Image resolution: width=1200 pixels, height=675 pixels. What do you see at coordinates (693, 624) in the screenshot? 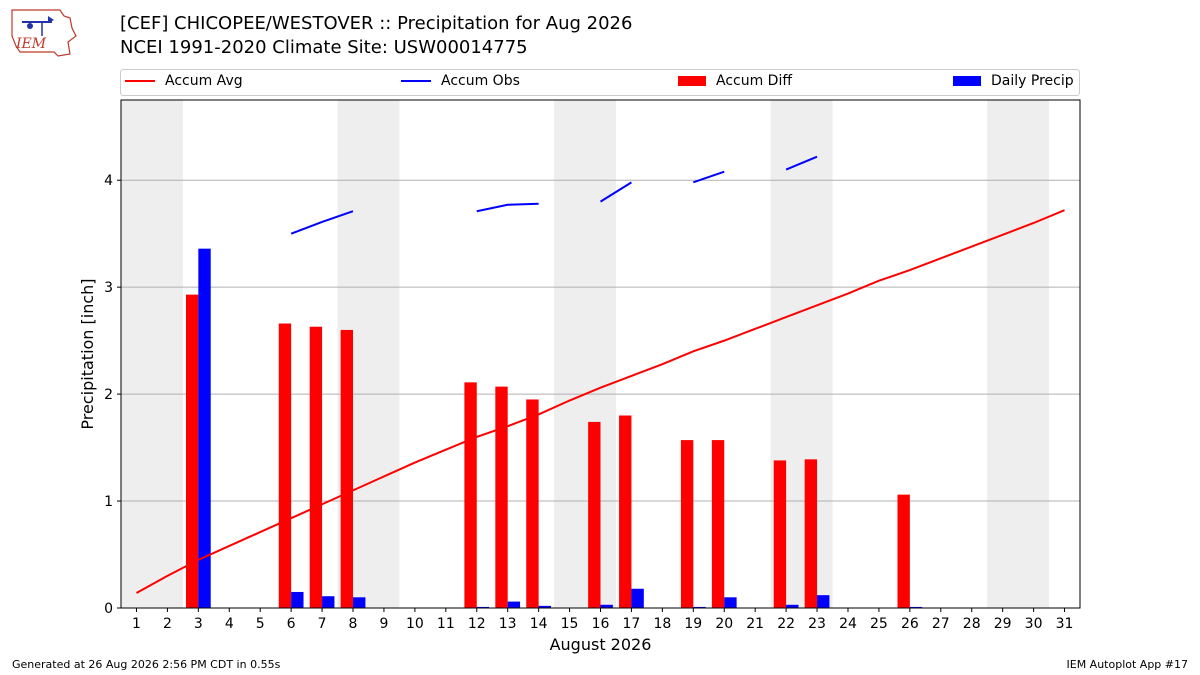
I see `x-tick-label: 19` at bounding box center [693, 624].